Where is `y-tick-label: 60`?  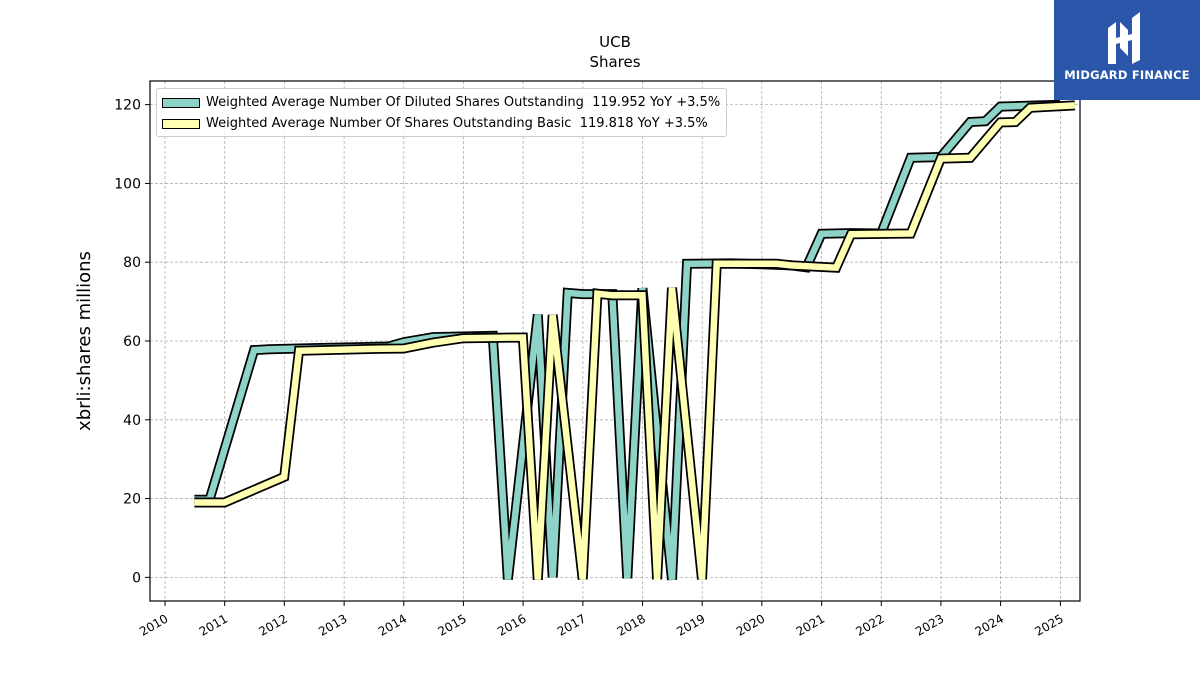
y-tick-label: 60 is located at coordinates (132, 342).